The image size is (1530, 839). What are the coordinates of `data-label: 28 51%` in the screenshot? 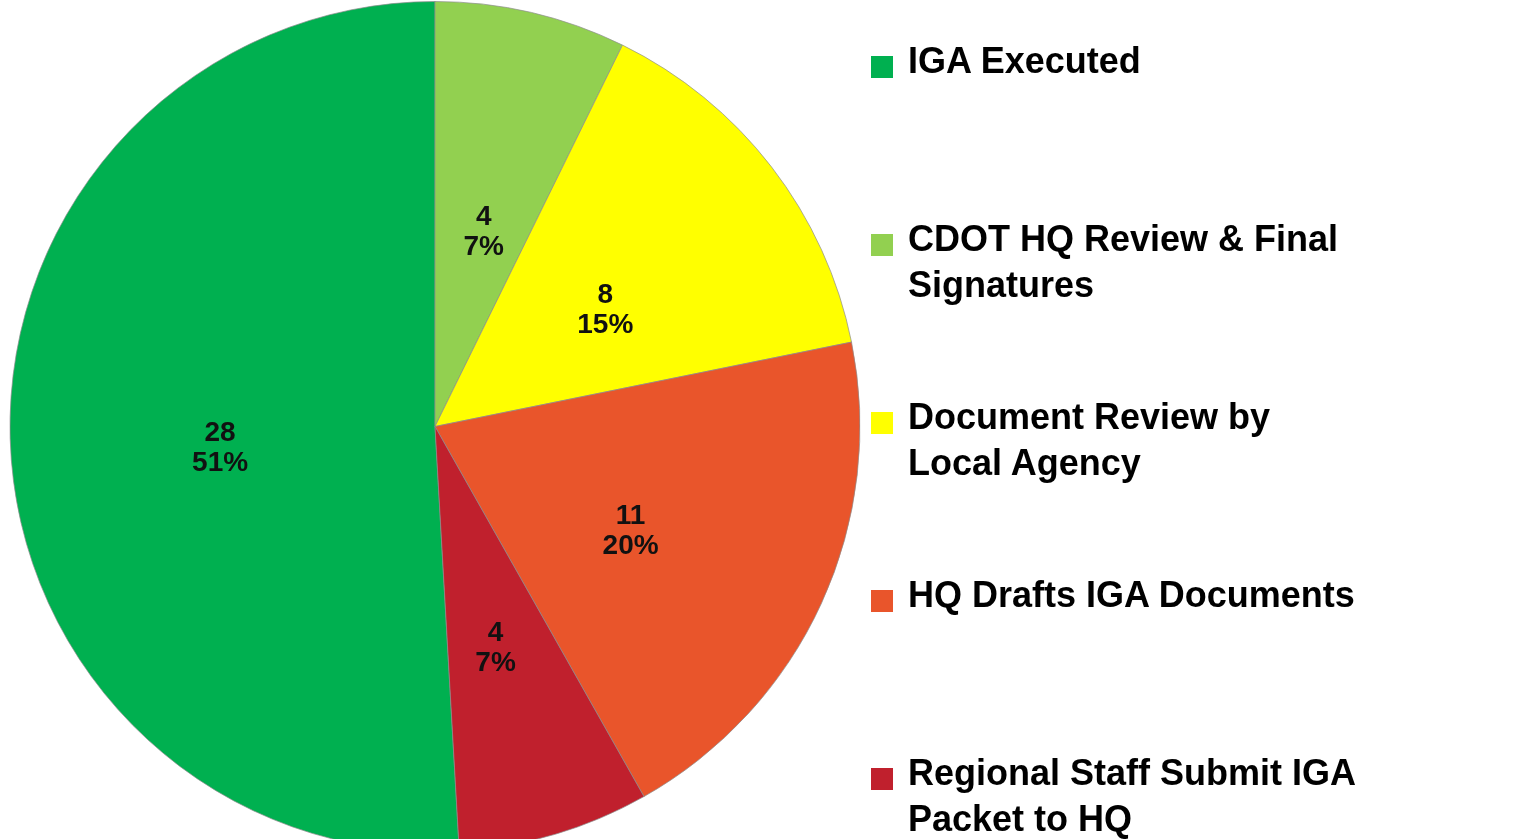 It's located at (220, 446).